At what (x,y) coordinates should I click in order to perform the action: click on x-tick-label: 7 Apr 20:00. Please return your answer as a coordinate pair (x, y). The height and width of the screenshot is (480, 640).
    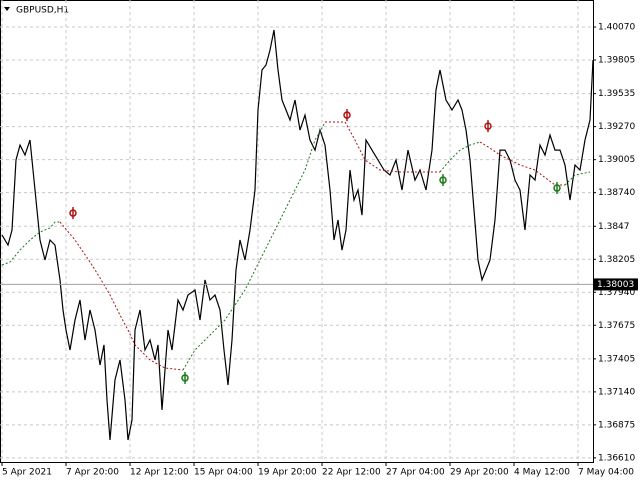
    Looking at the image, I should click on (92, 473).